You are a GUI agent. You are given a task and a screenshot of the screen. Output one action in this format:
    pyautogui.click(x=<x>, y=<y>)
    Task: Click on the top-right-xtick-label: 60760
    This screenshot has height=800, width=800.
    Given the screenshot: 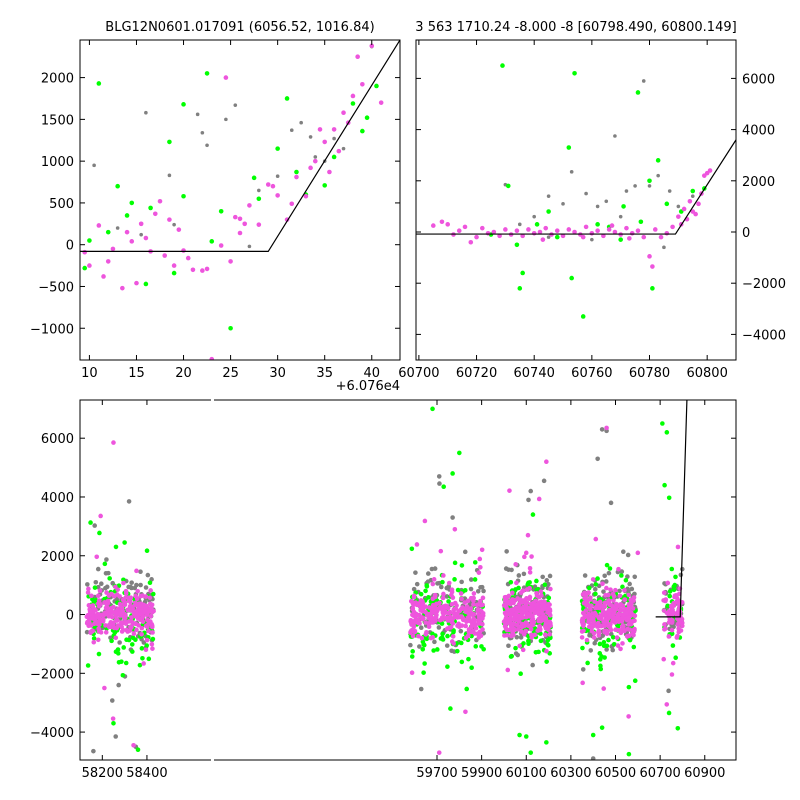 What is the action you would take?
    pyautogui.click(x=591, y=373)
    